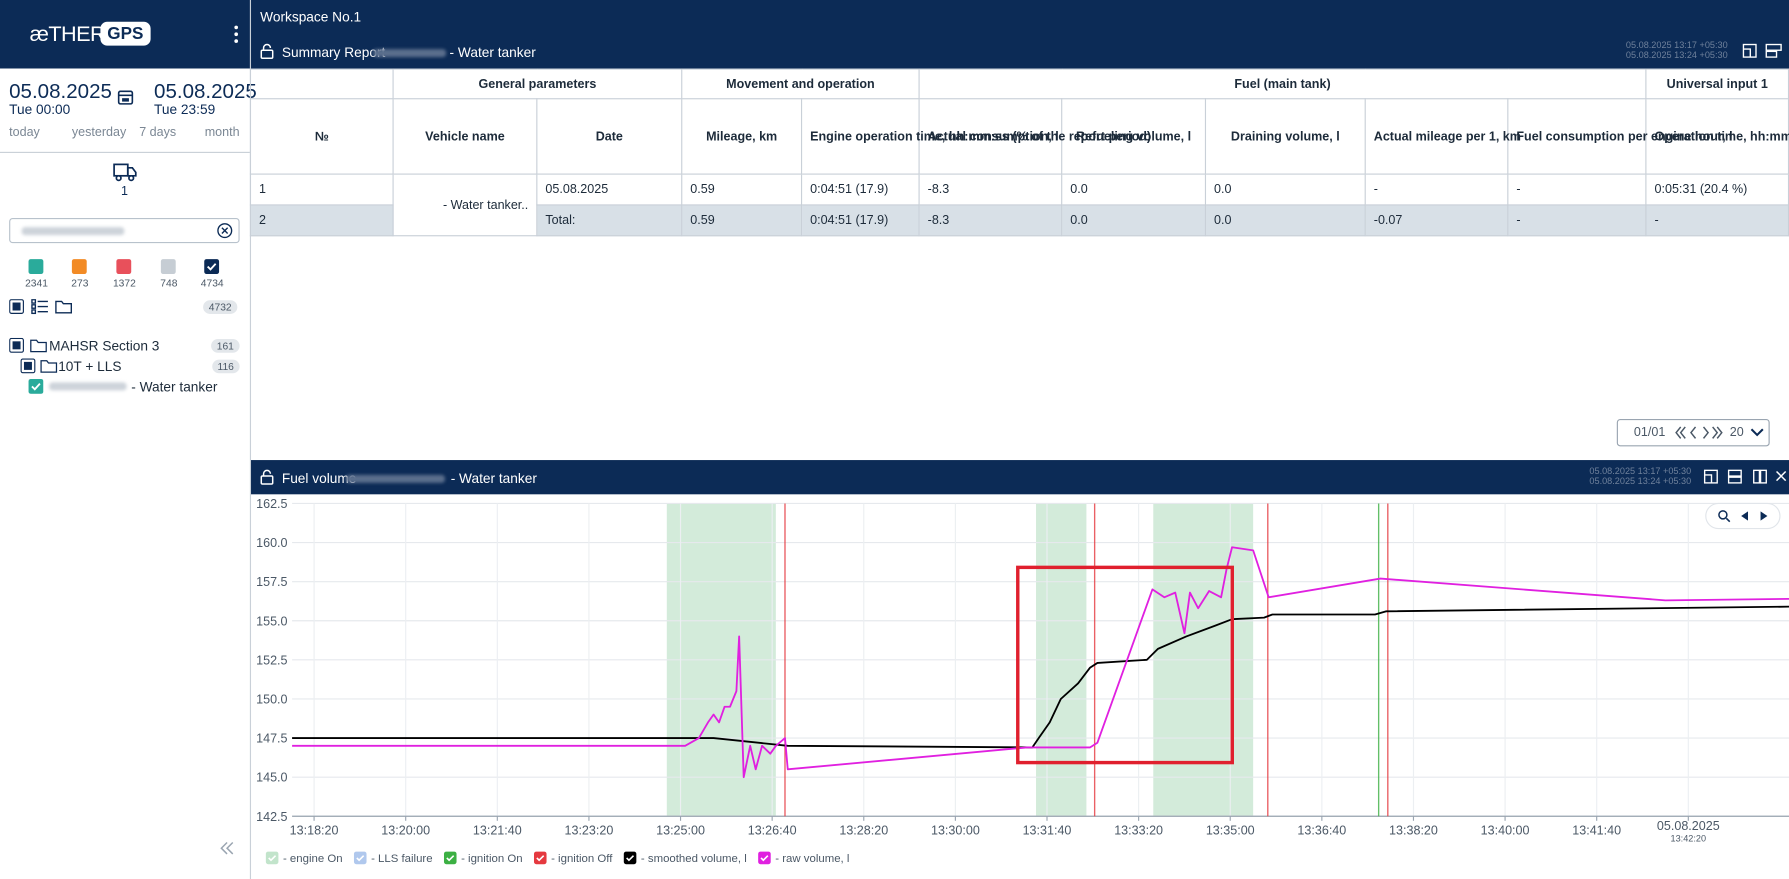 The width and height of the screenshot is (1789, 879). I want to click on header-cell, so click(321, 84).